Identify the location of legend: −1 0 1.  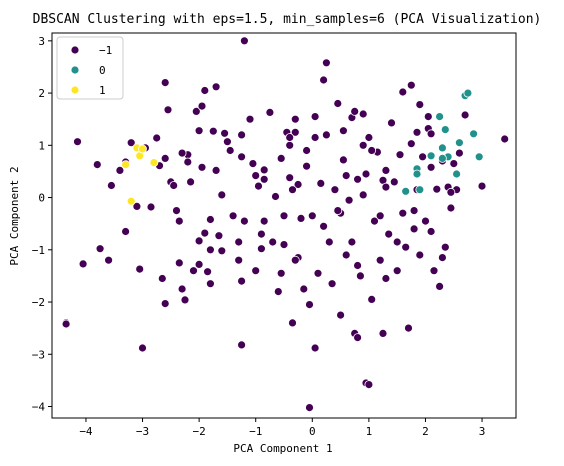
(90, 68).